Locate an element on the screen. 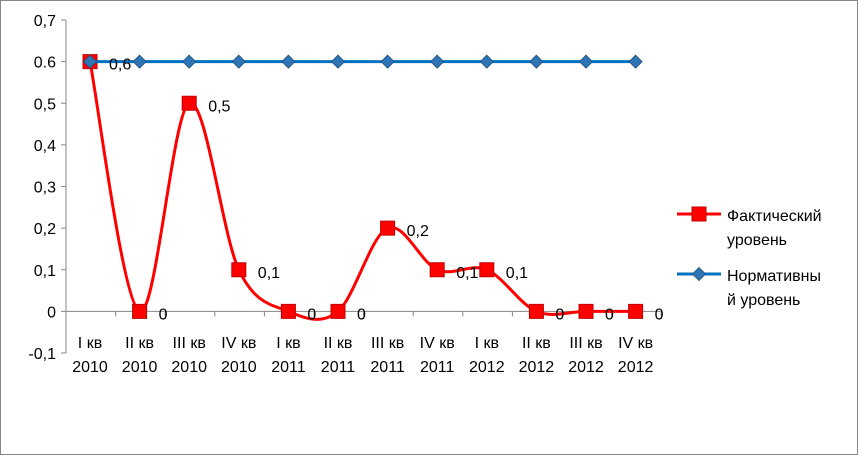 This screenshot has width=858, height=459. data-label: 0,5 is located at coordinates (219, 106).